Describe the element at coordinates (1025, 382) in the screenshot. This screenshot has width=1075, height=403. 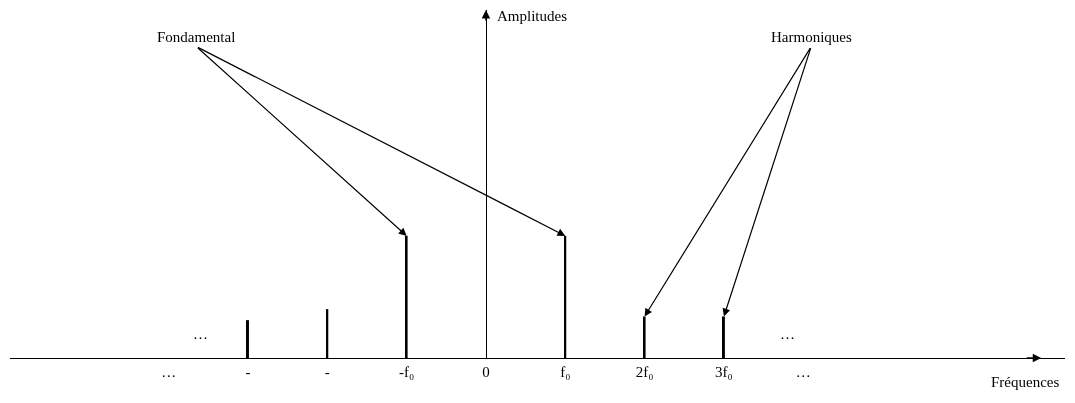
I see `text: Fréquences` at that location.